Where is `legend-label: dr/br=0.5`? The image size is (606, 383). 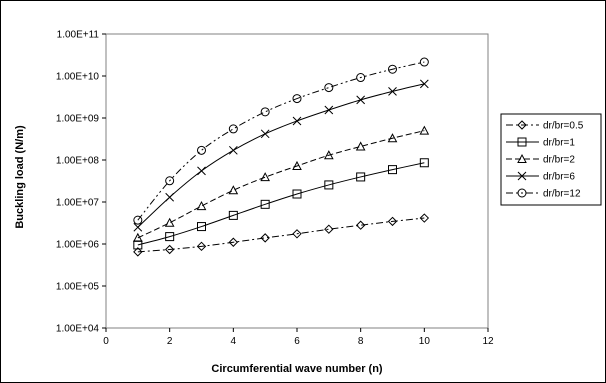
legend-label: dr/br=0.5 is located at coordinates (563, 126).